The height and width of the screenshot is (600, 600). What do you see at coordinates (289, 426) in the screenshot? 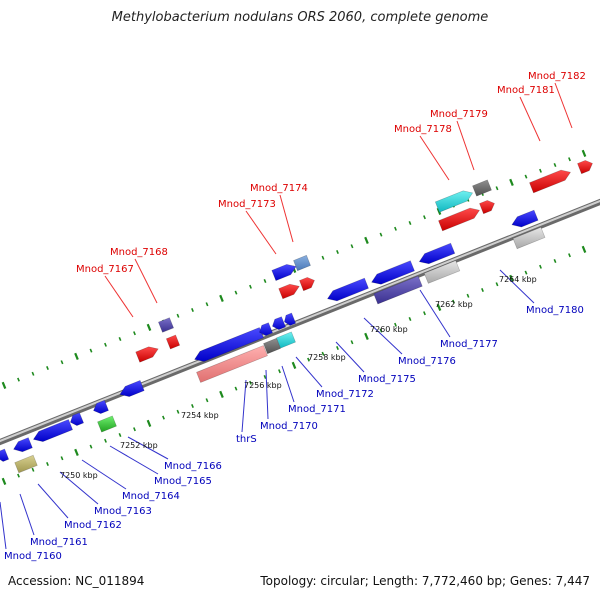
I see `reverse-gene-label: Mnod_7170` at bounding box center [289, 426].